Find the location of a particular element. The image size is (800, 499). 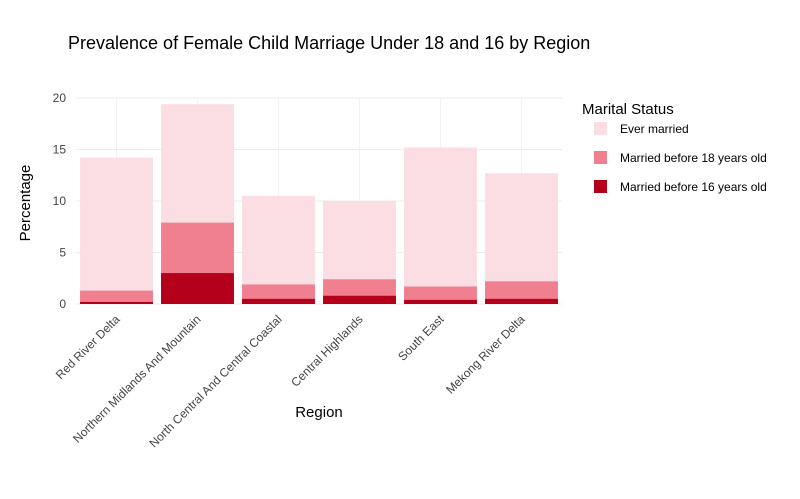

legend-item: Married before 16 years old is located at coordinates (680, 187).